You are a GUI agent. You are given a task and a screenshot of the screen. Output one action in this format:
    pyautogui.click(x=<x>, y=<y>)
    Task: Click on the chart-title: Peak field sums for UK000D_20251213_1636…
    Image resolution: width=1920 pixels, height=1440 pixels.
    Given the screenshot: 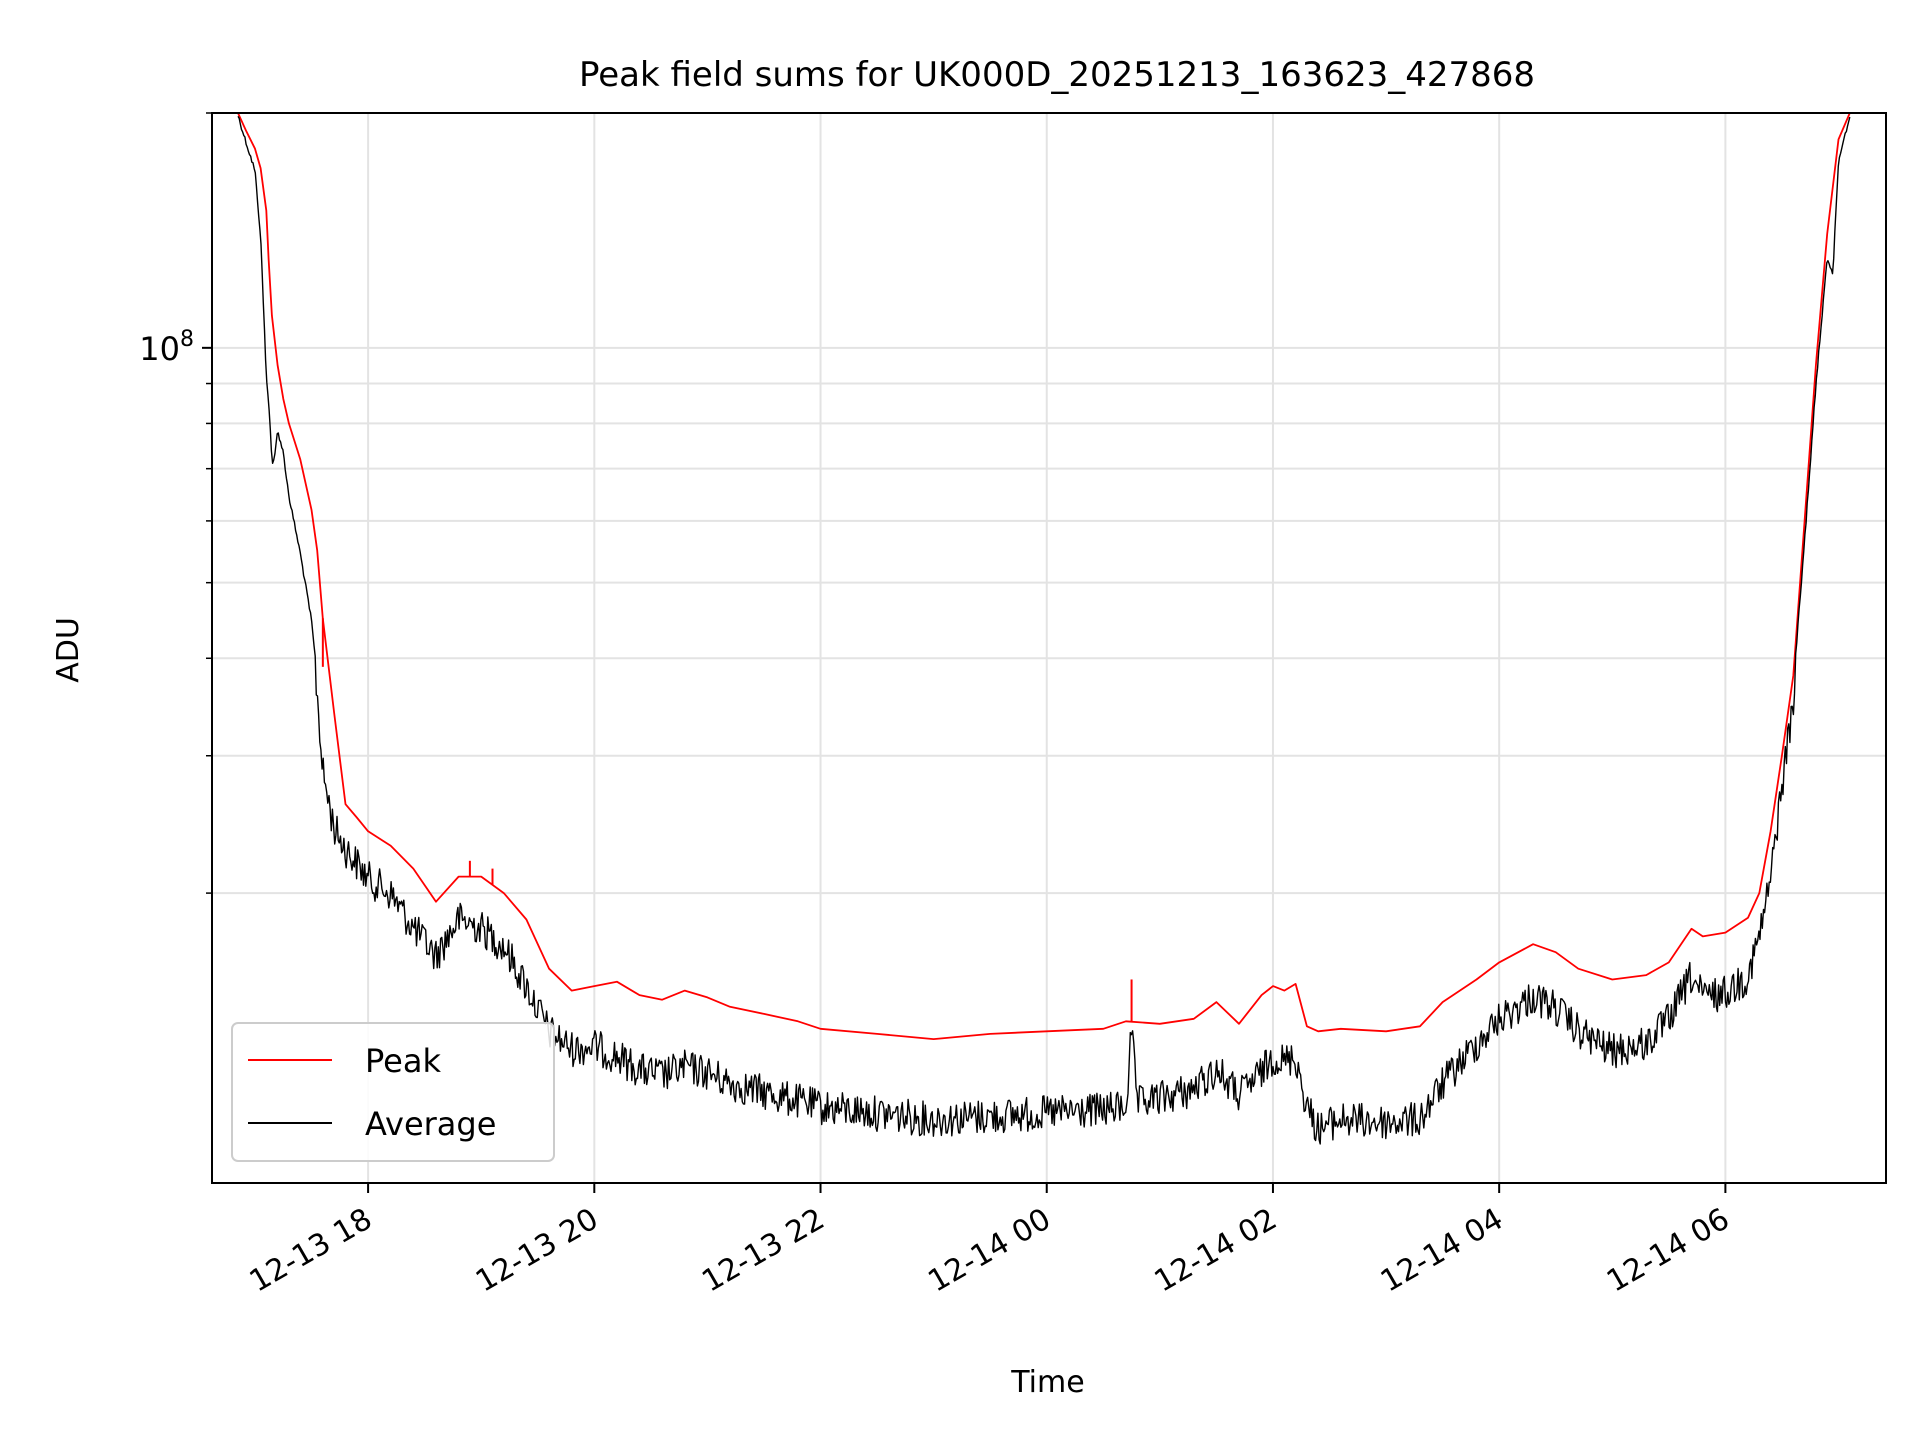 What is the action you would take?
    pyautogui.click(x=1057, y=75)
    